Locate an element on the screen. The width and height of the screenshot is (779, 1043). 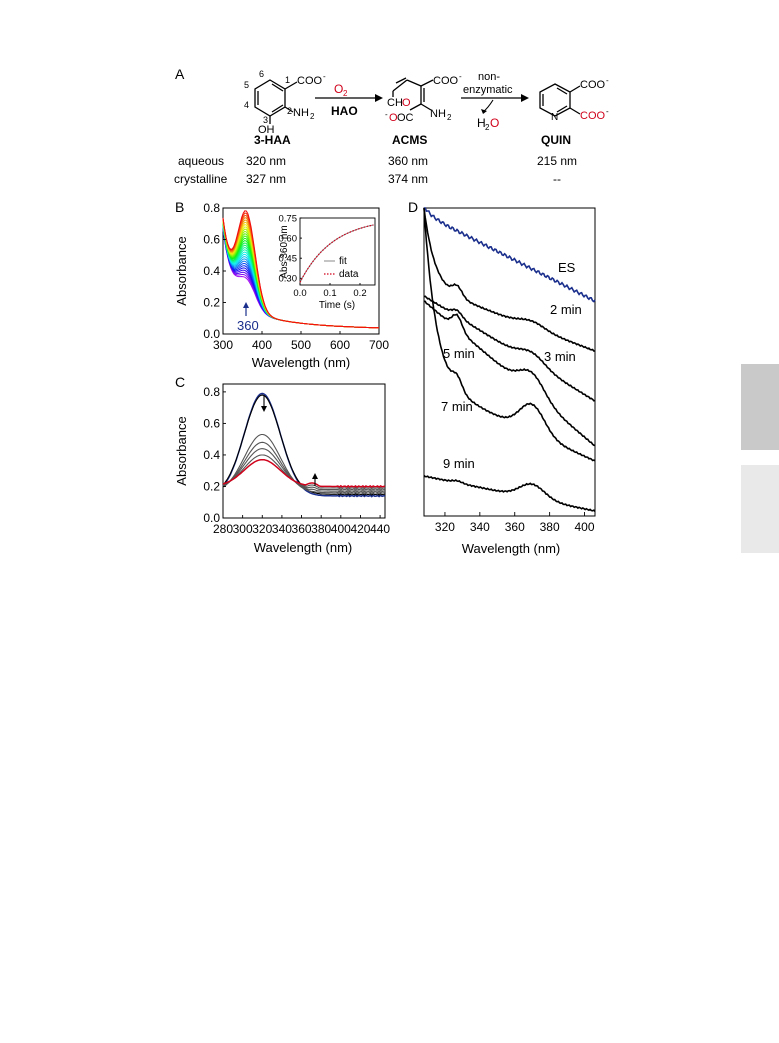
trace-label-3min: 3 min is located at coordinates (560, 356).